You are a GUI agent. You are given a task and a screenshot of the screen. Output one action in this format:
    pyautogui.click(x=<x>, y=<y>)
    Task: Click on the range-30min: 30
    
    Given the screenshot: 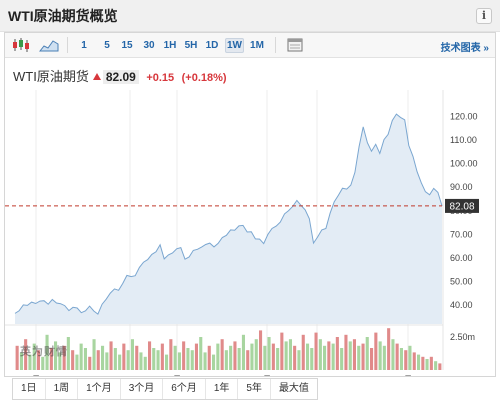 What is the action you would take?
    pyautogui.click(x=149, y=45)
    